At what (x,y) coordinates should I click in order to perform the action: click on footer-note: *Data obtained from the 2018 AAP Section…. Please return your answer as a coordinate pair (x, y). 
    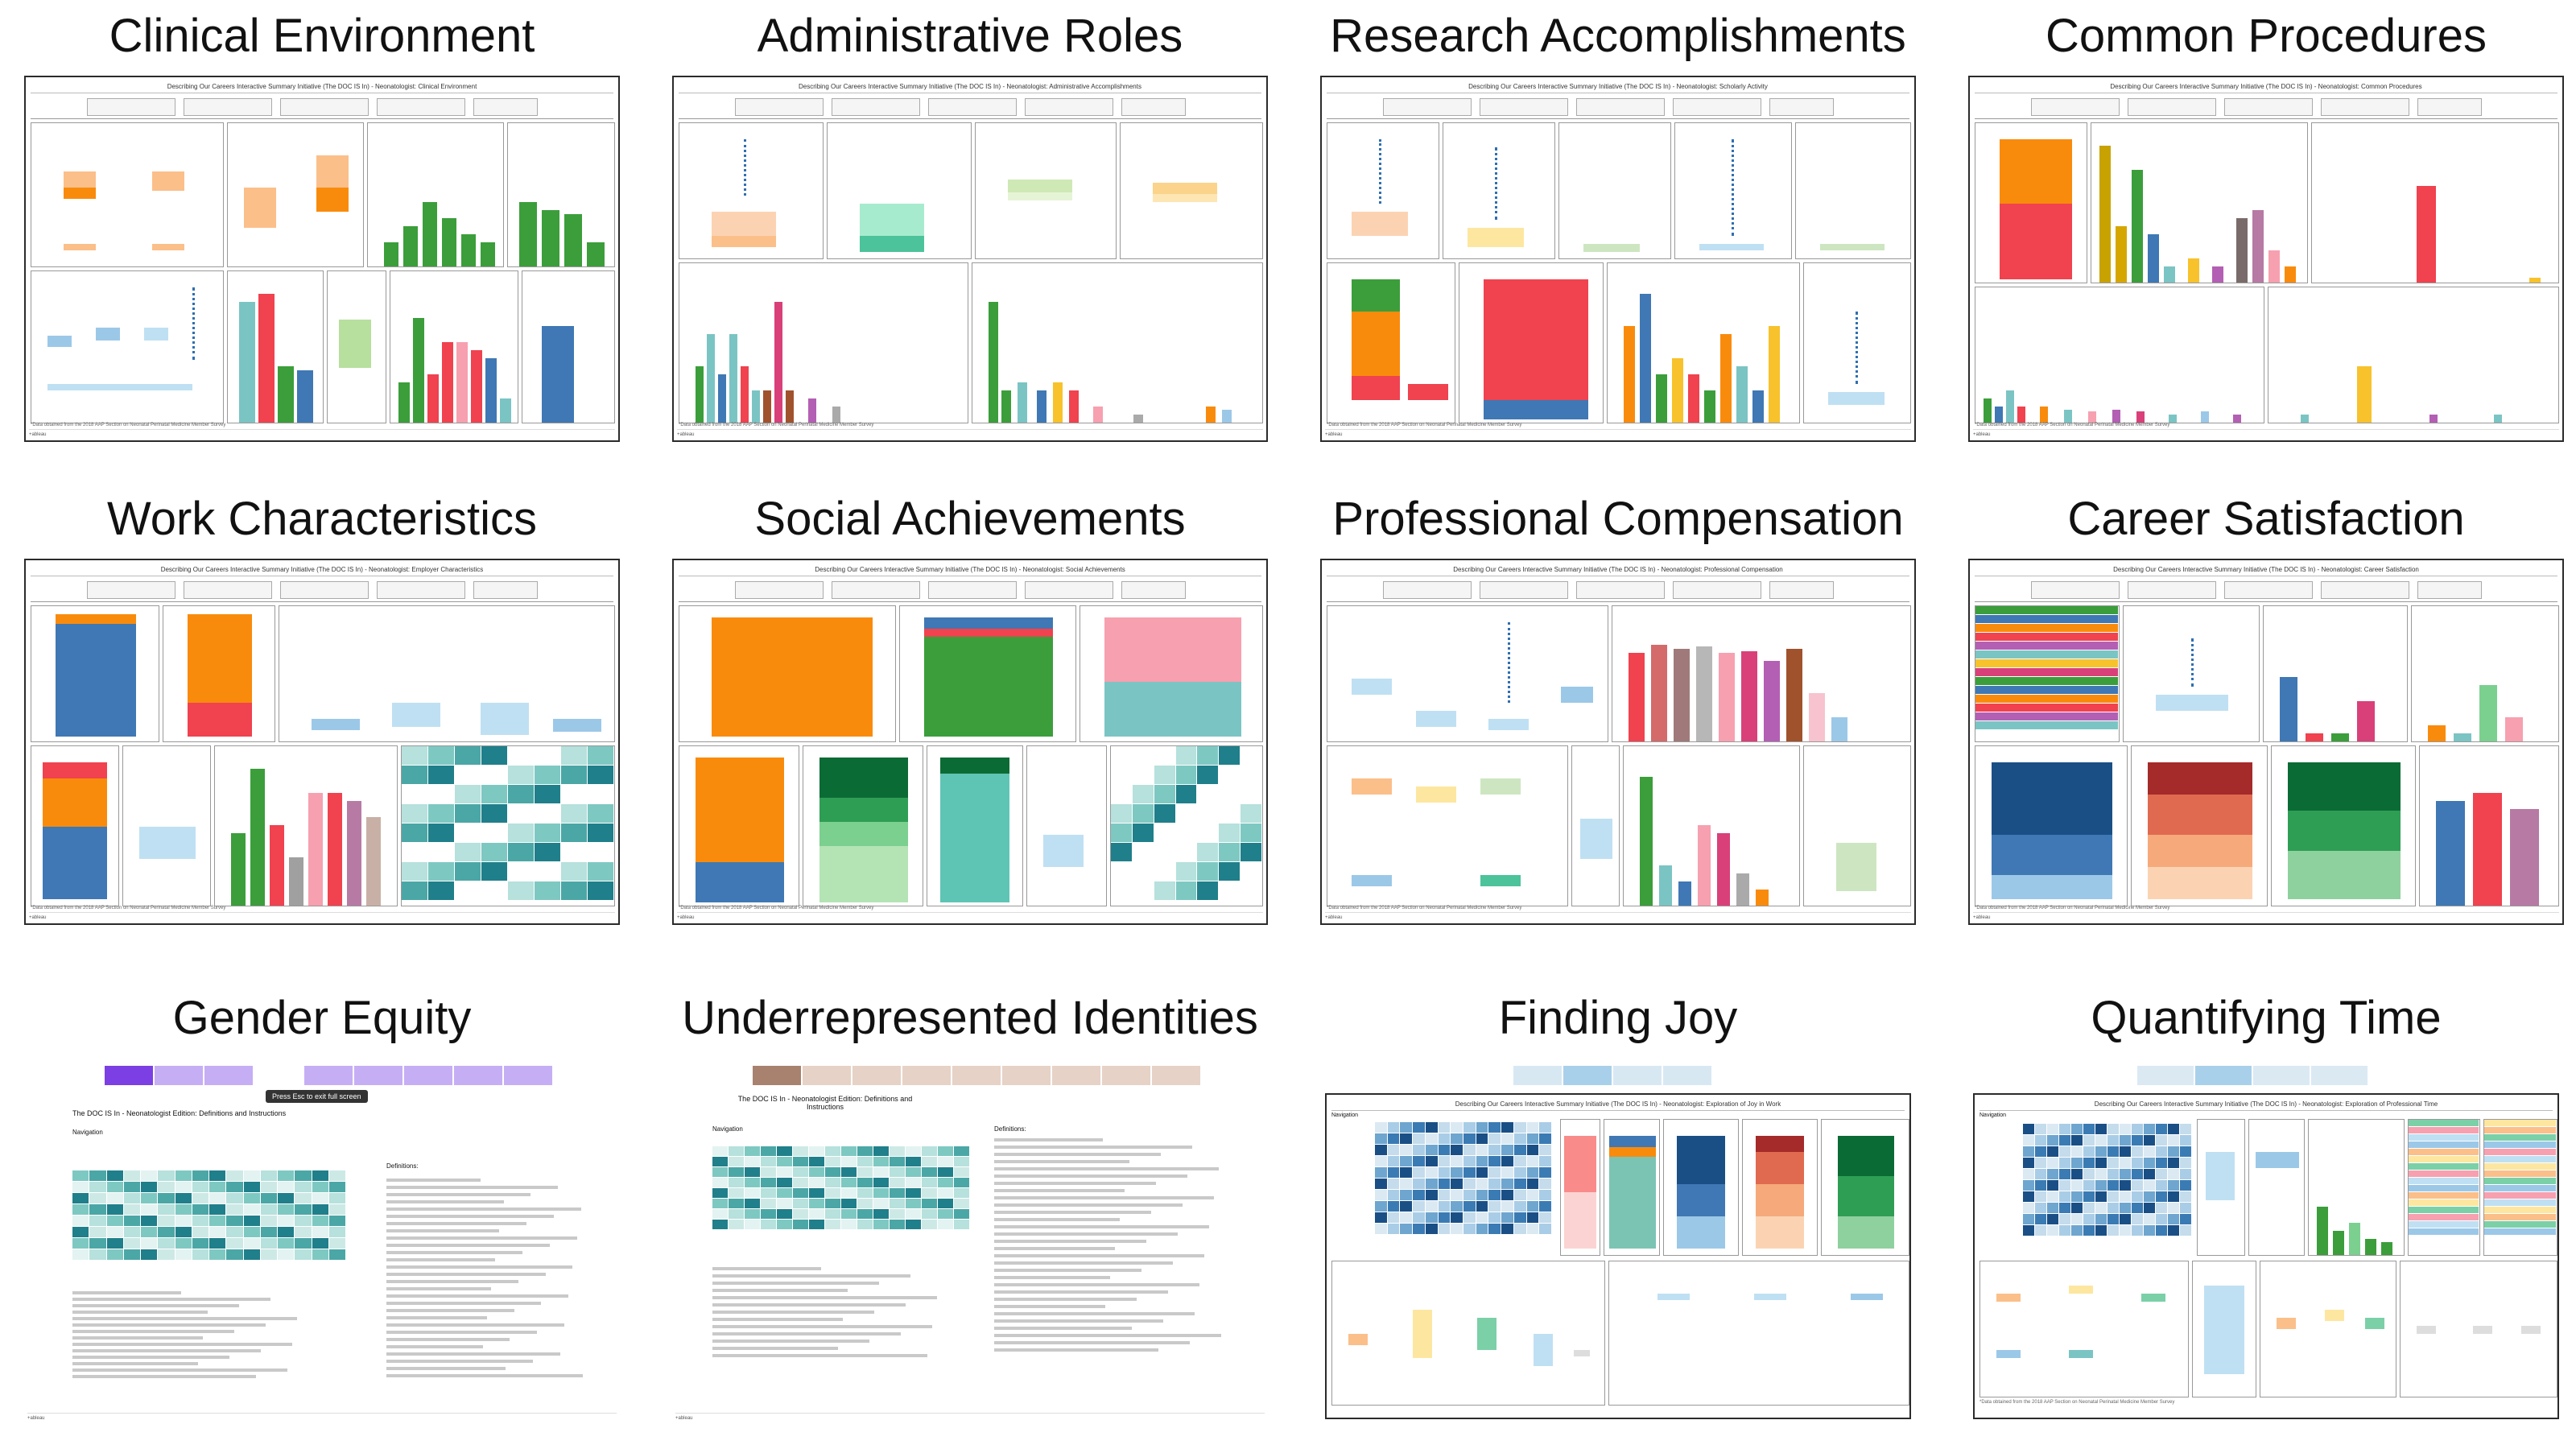
    Looking at the image, I should click on (128, 908).